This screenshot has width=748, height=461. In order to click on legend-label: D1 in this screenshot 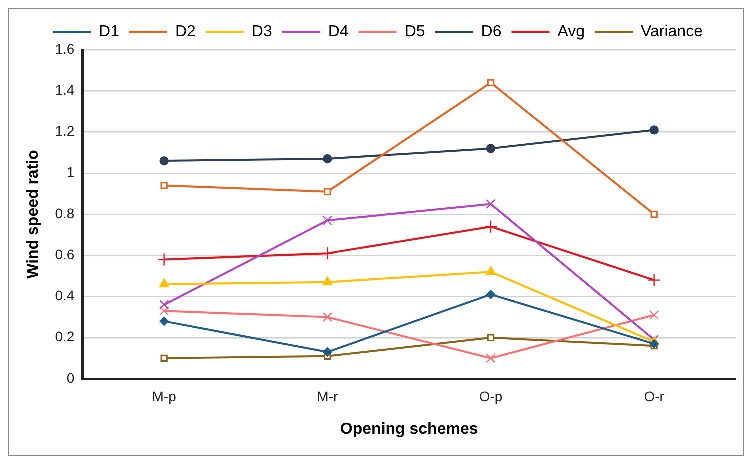, I will do `click(109, 31)`.